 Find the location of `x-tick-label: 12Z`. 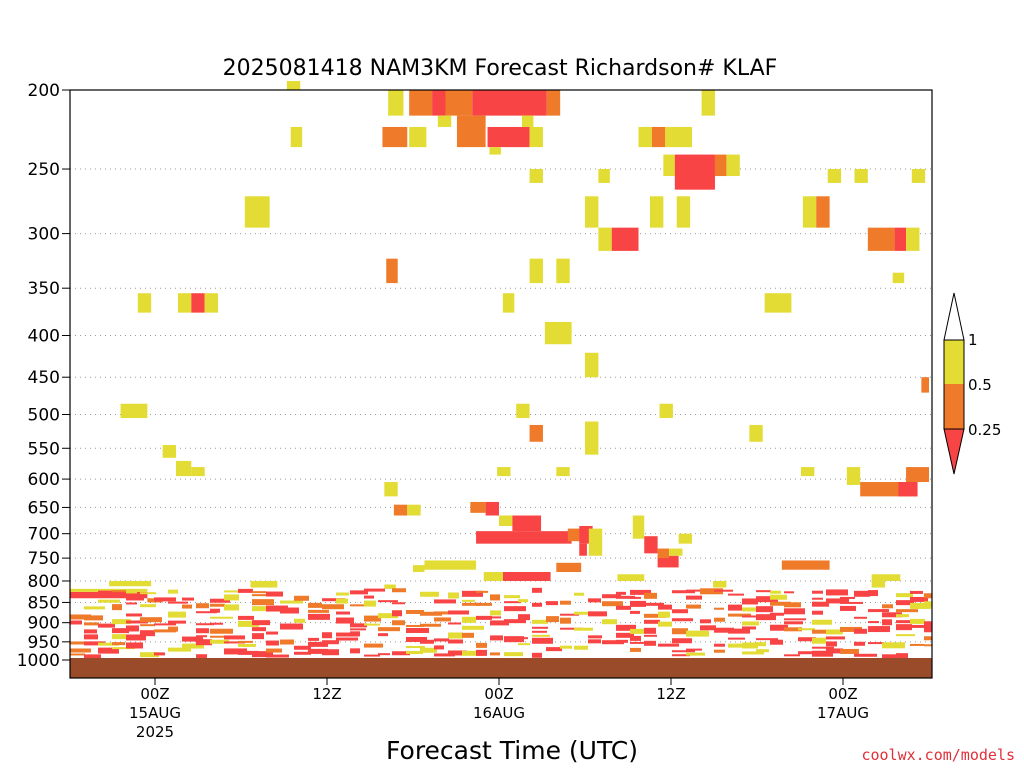

x-tick-label: 12Z is located at coordinates (670, 694).